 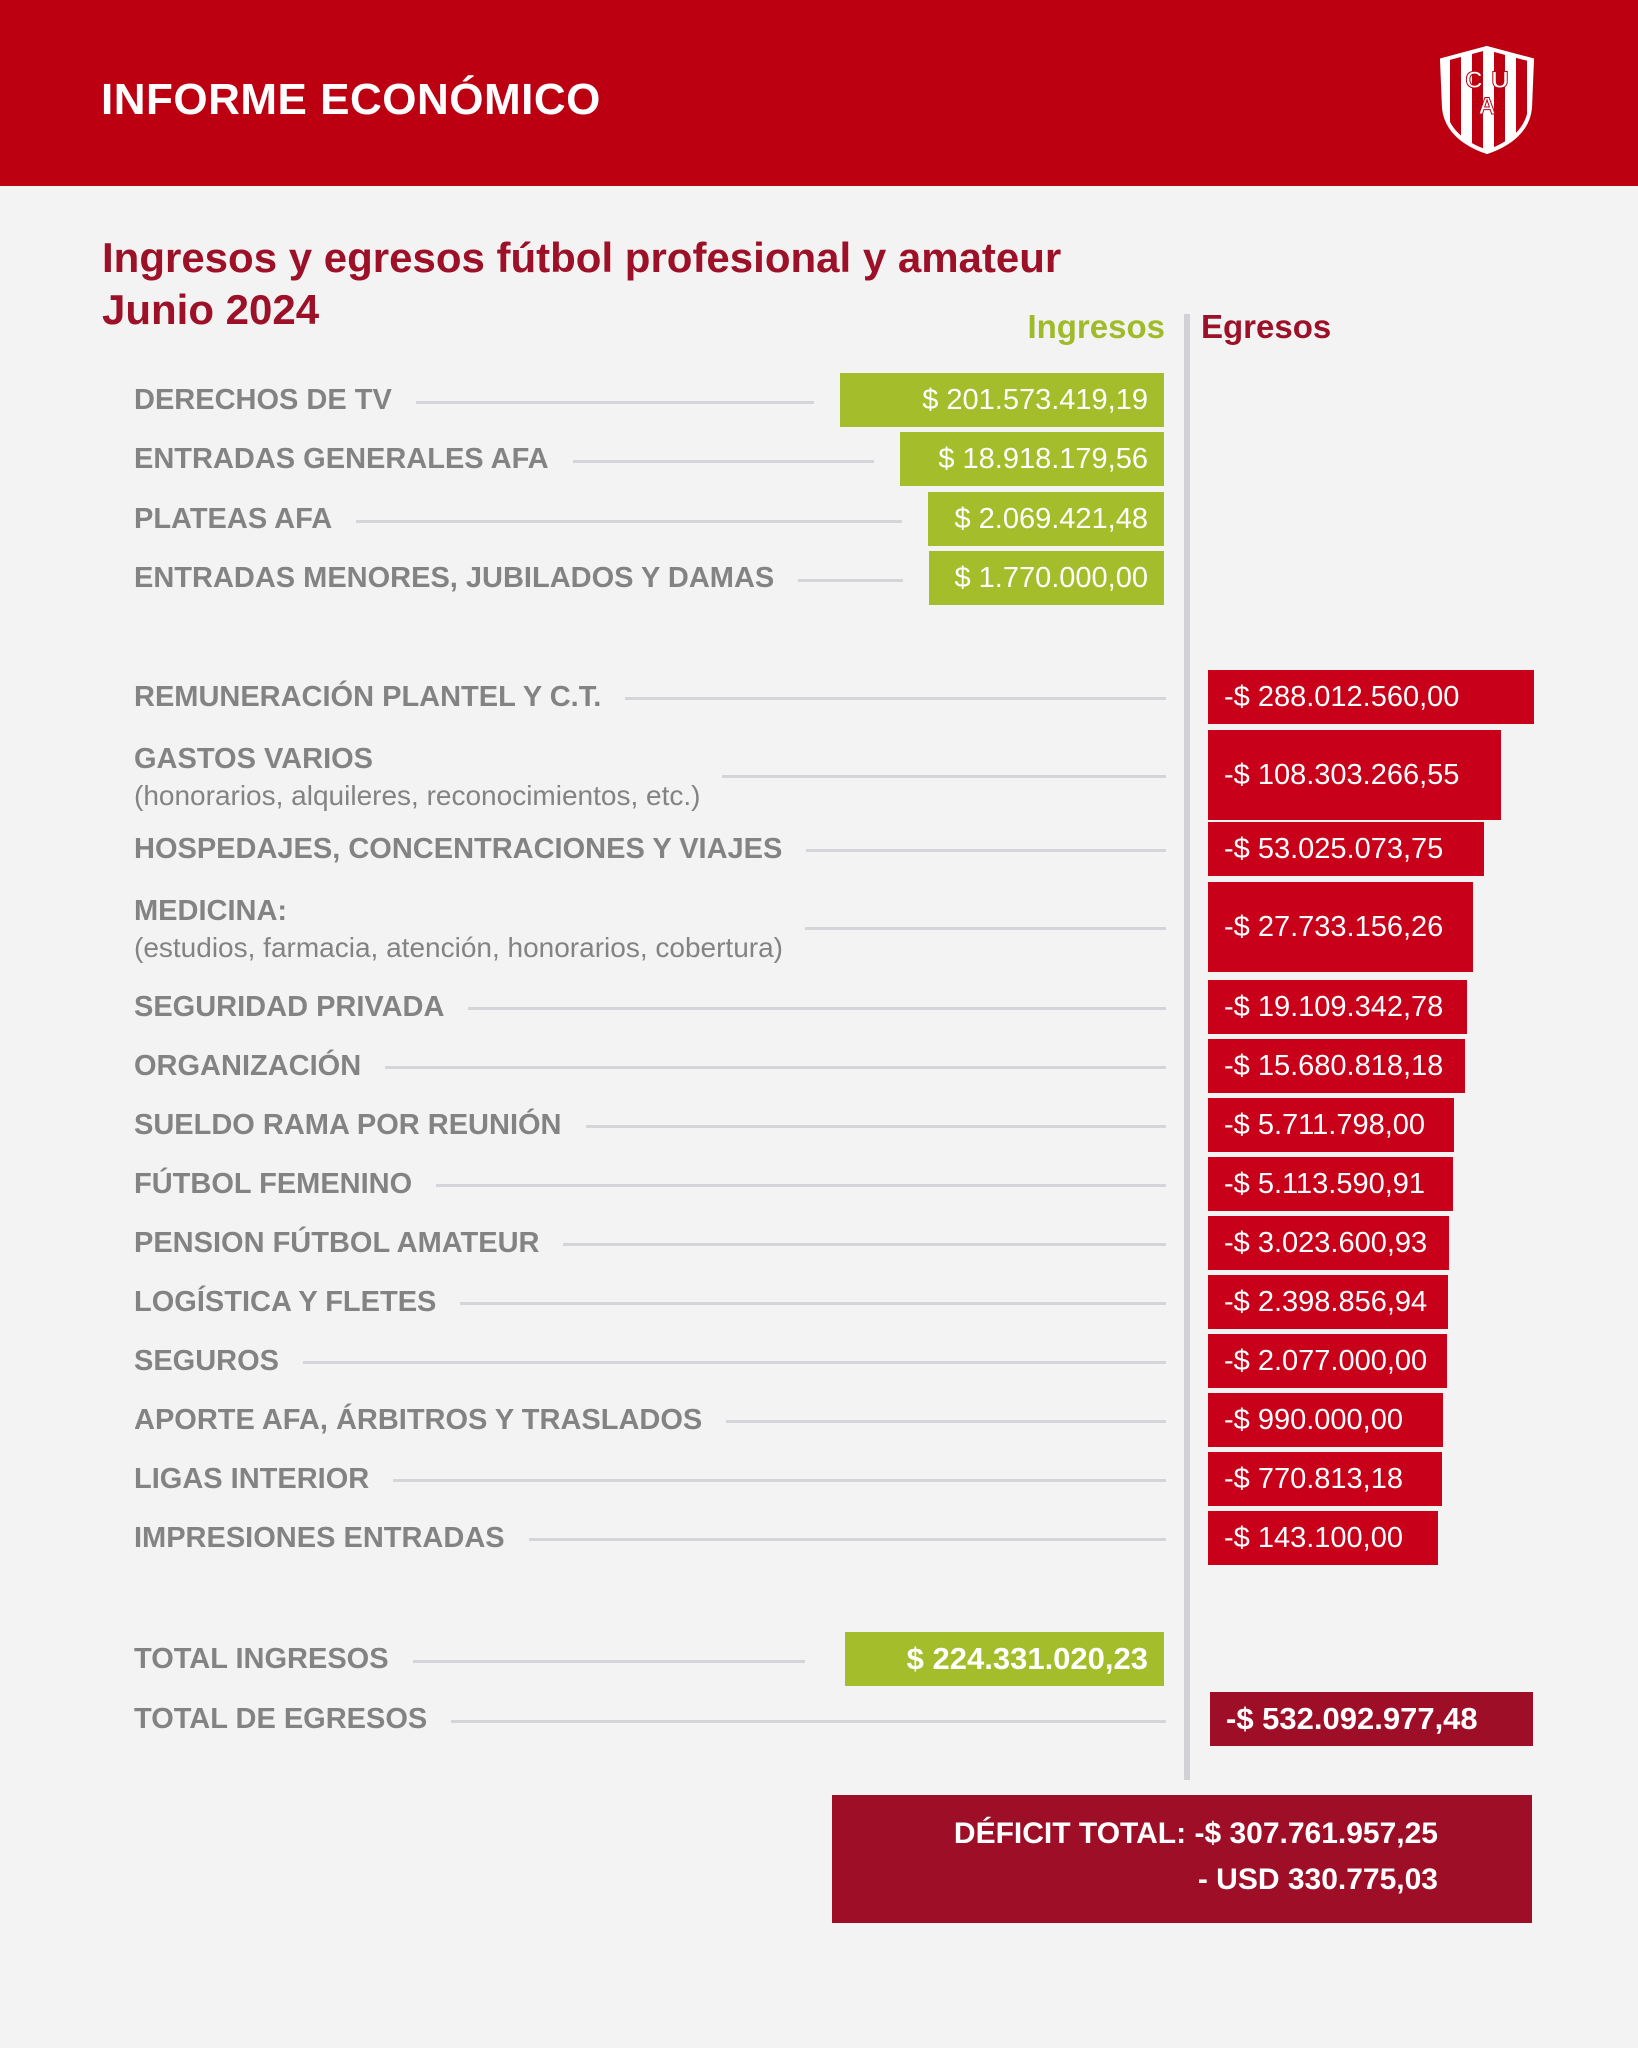 What do you see at coordinates (263, 400) in the screenshot?
I see `ingreso-label: DERECHOS DE TV` at bounding box center [263, 400].